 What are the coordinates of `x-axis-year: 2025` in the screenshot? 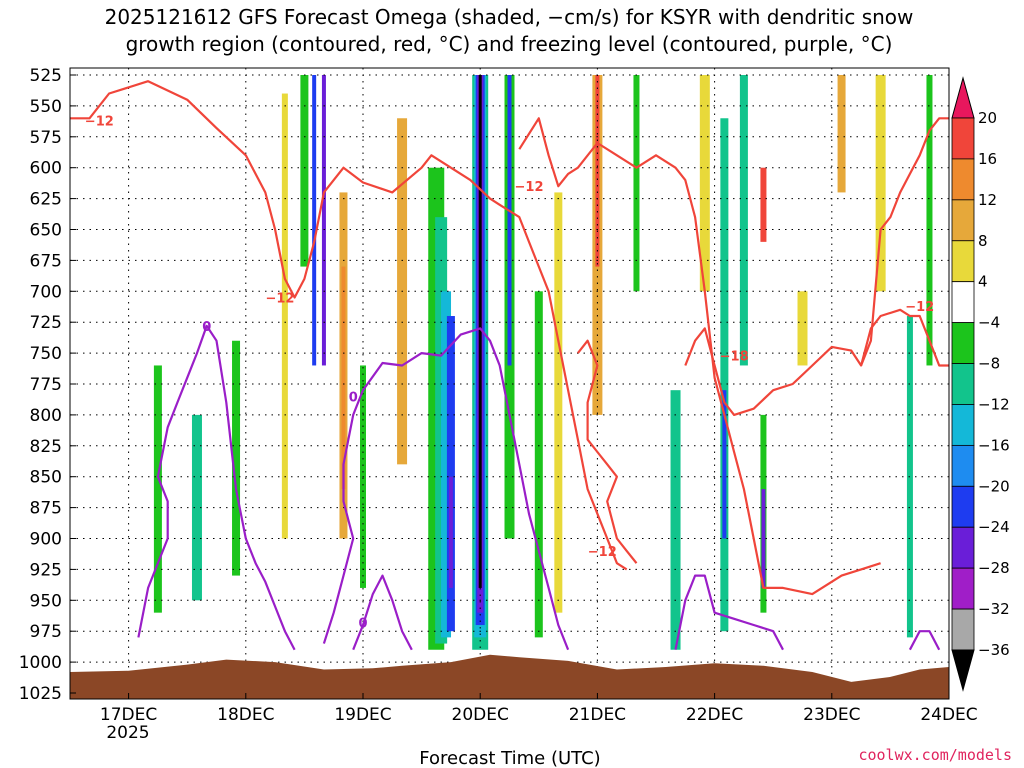 It's located at (127, 733).